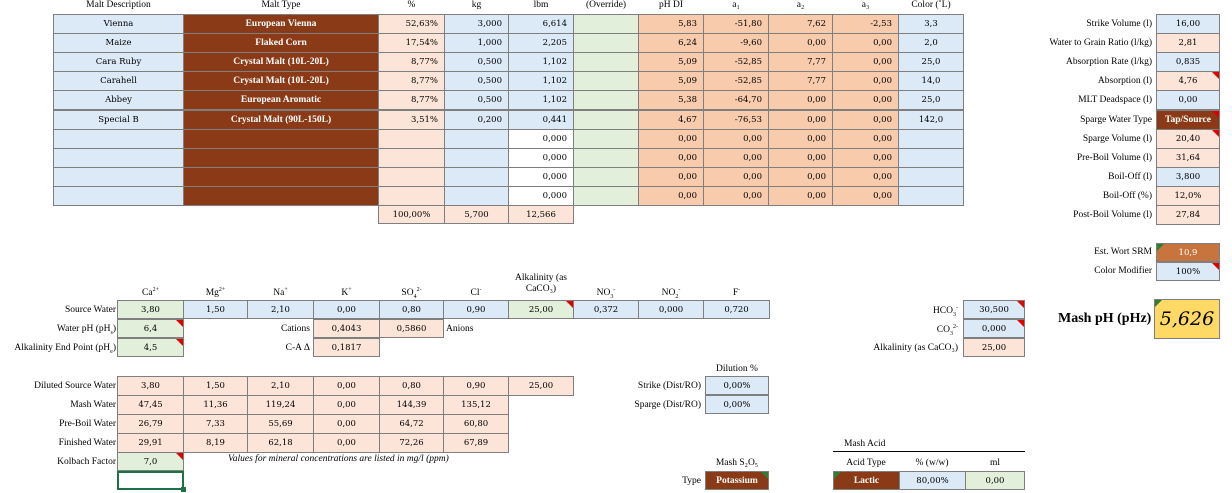  Describe the element at coordinates (1123, 271) in the screenshot. I see `color-modifier-label: Color Modifier` at that location.